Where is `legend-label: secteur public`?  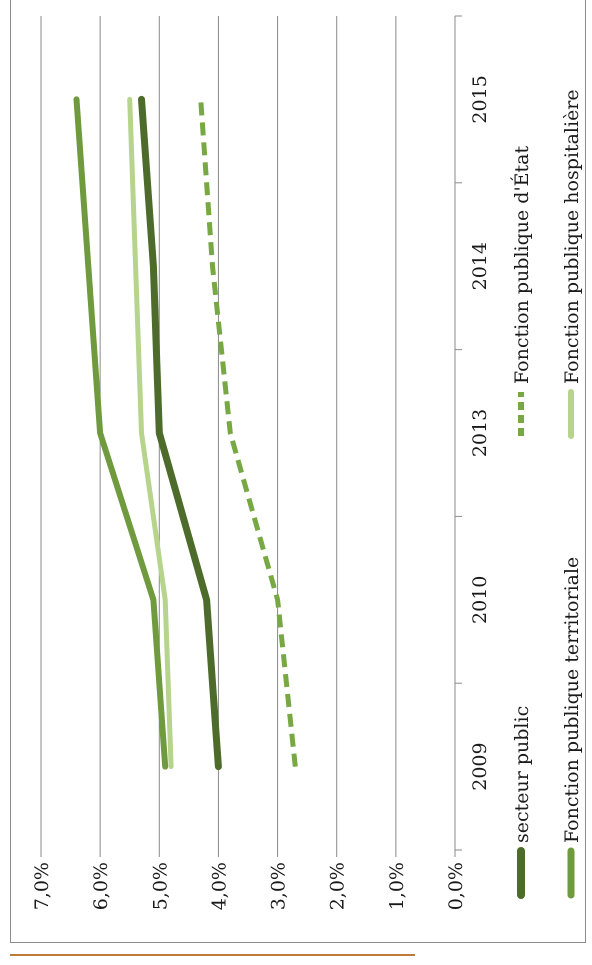 legend-label: secteur public is located at coordinates (522, 774).